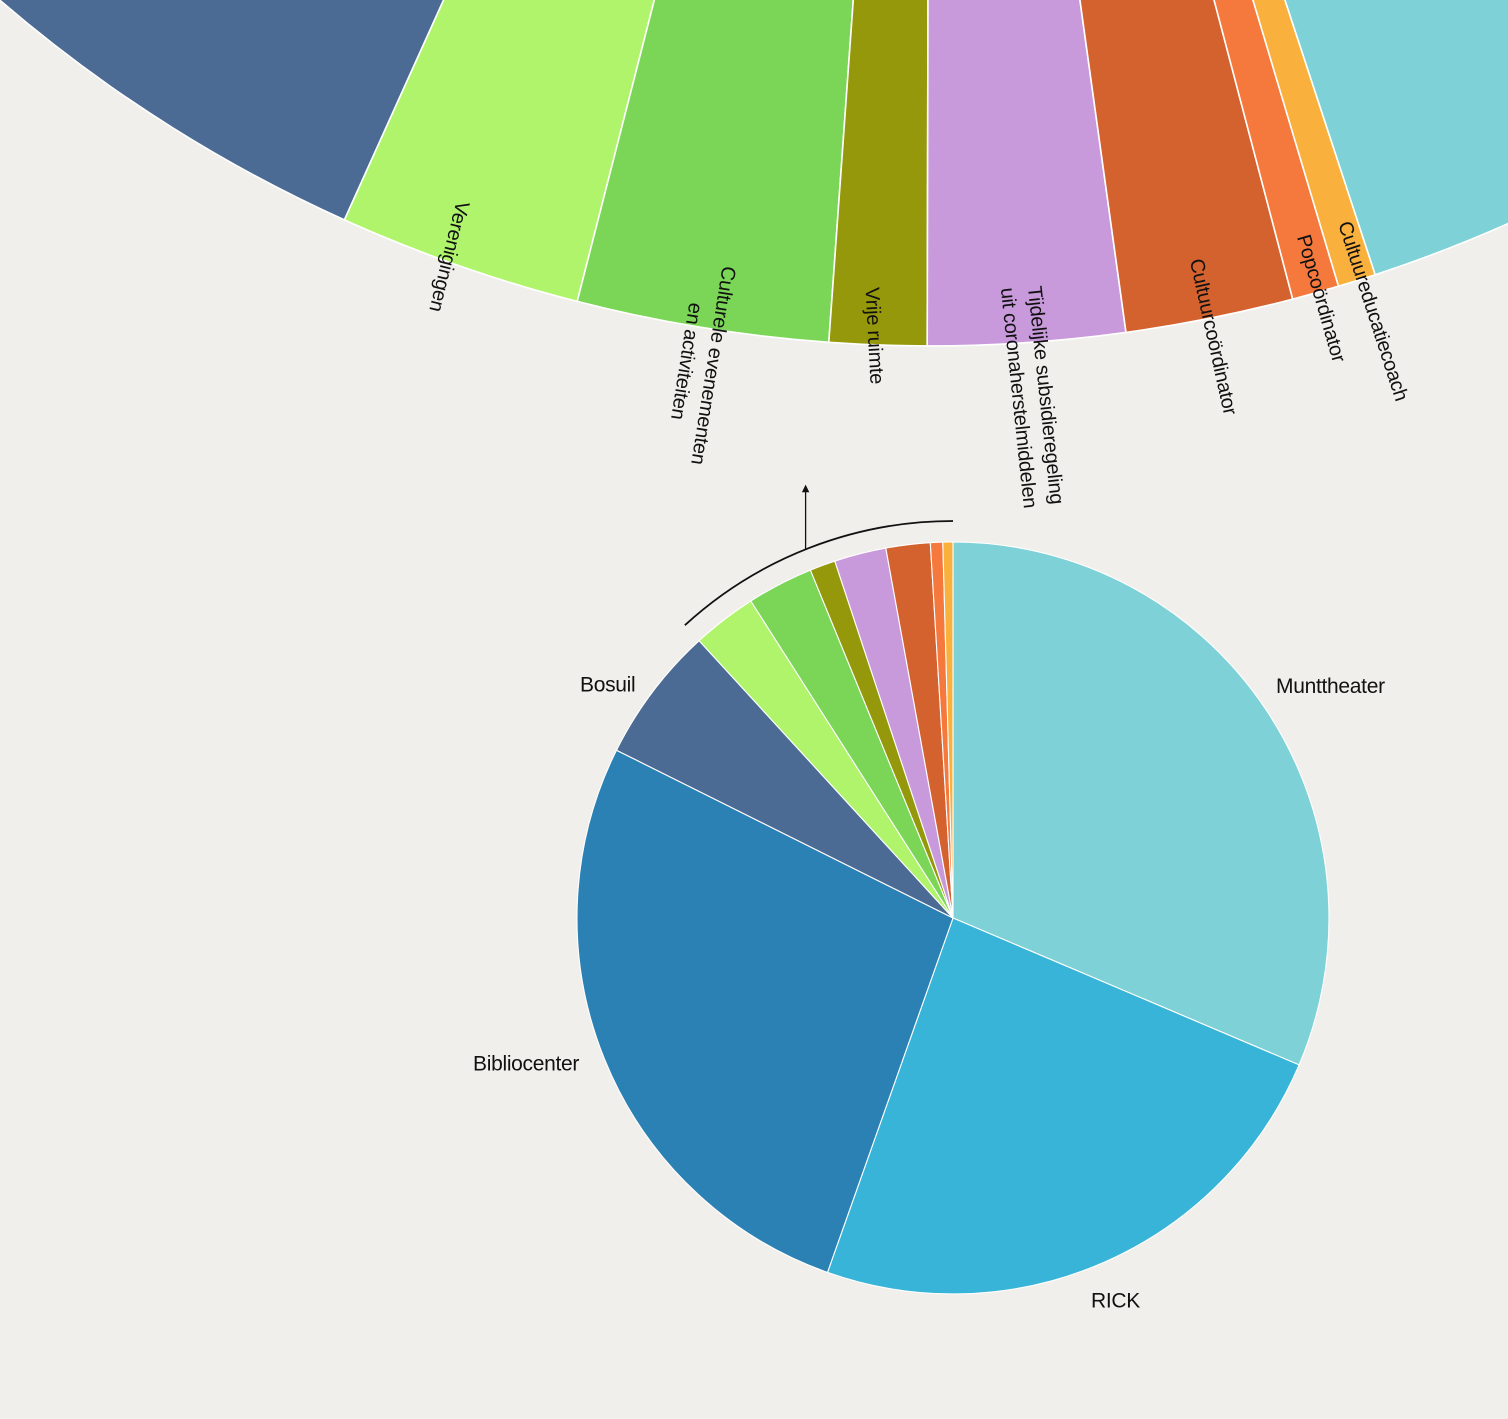 Image resolution: width=1508 pixels, height=1419 pixels. I want to click on svg-text: Bosuil, so click(607, 685).